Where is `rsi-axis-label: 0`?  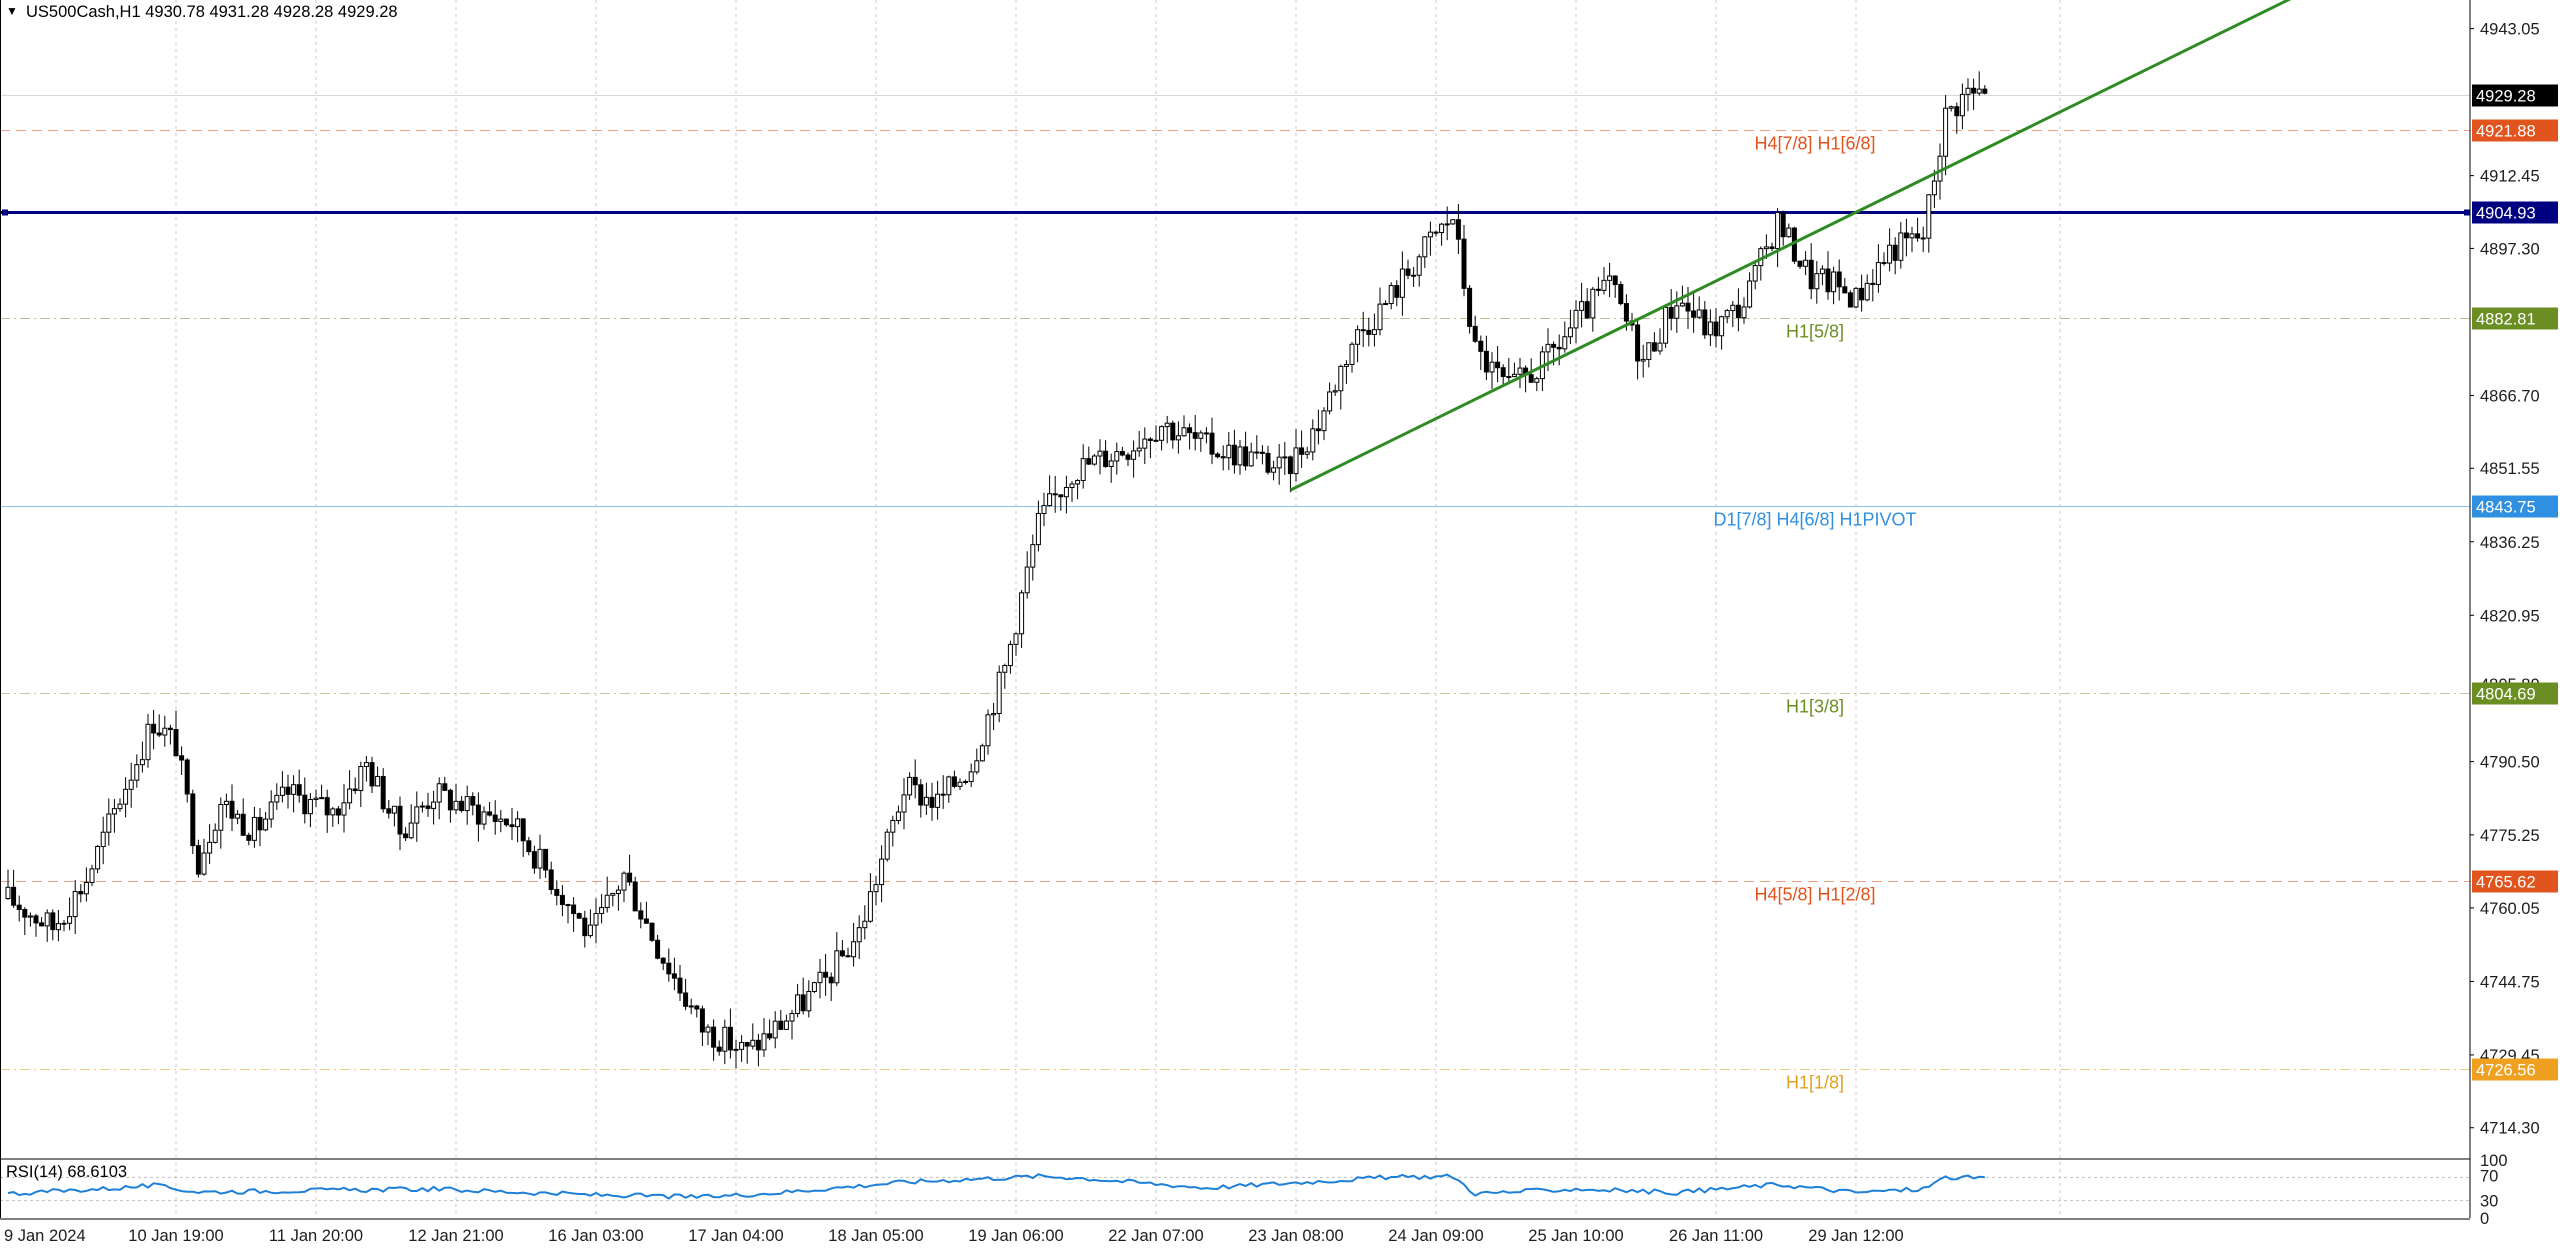
rsi-axis-label: 0 is located at coordinates (2484, 1219).